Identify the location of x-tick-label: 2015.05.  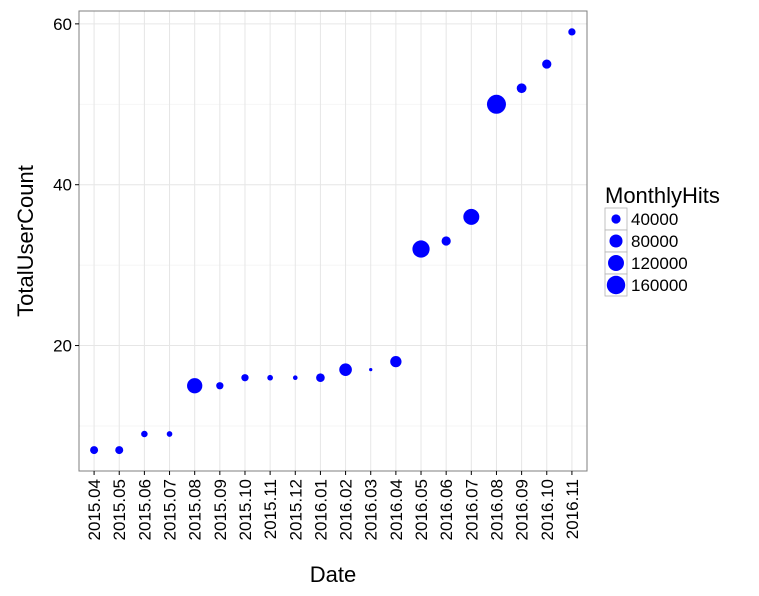
(119, 509).